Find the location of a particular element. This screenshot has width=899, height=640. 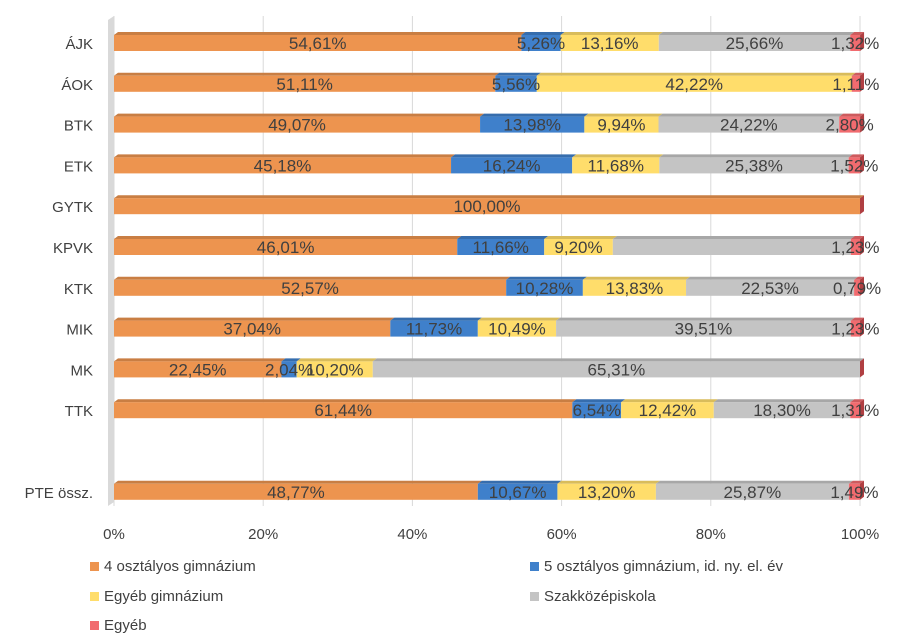

data-label: 5,56% is located at coordinates (516, 84).